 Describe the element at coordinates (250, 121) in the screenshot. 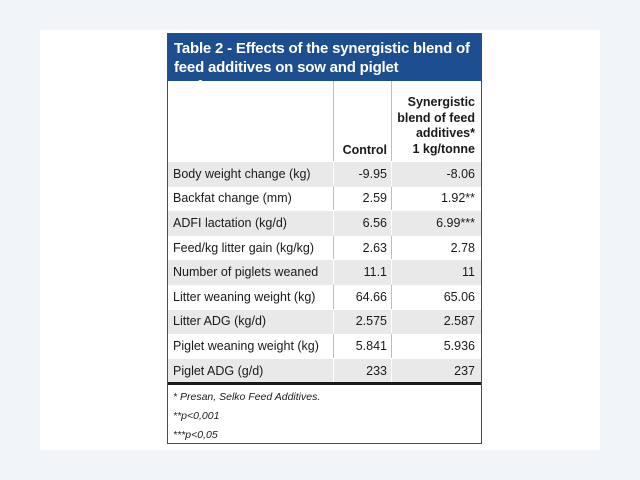

I see `header-label-cell` at that location.